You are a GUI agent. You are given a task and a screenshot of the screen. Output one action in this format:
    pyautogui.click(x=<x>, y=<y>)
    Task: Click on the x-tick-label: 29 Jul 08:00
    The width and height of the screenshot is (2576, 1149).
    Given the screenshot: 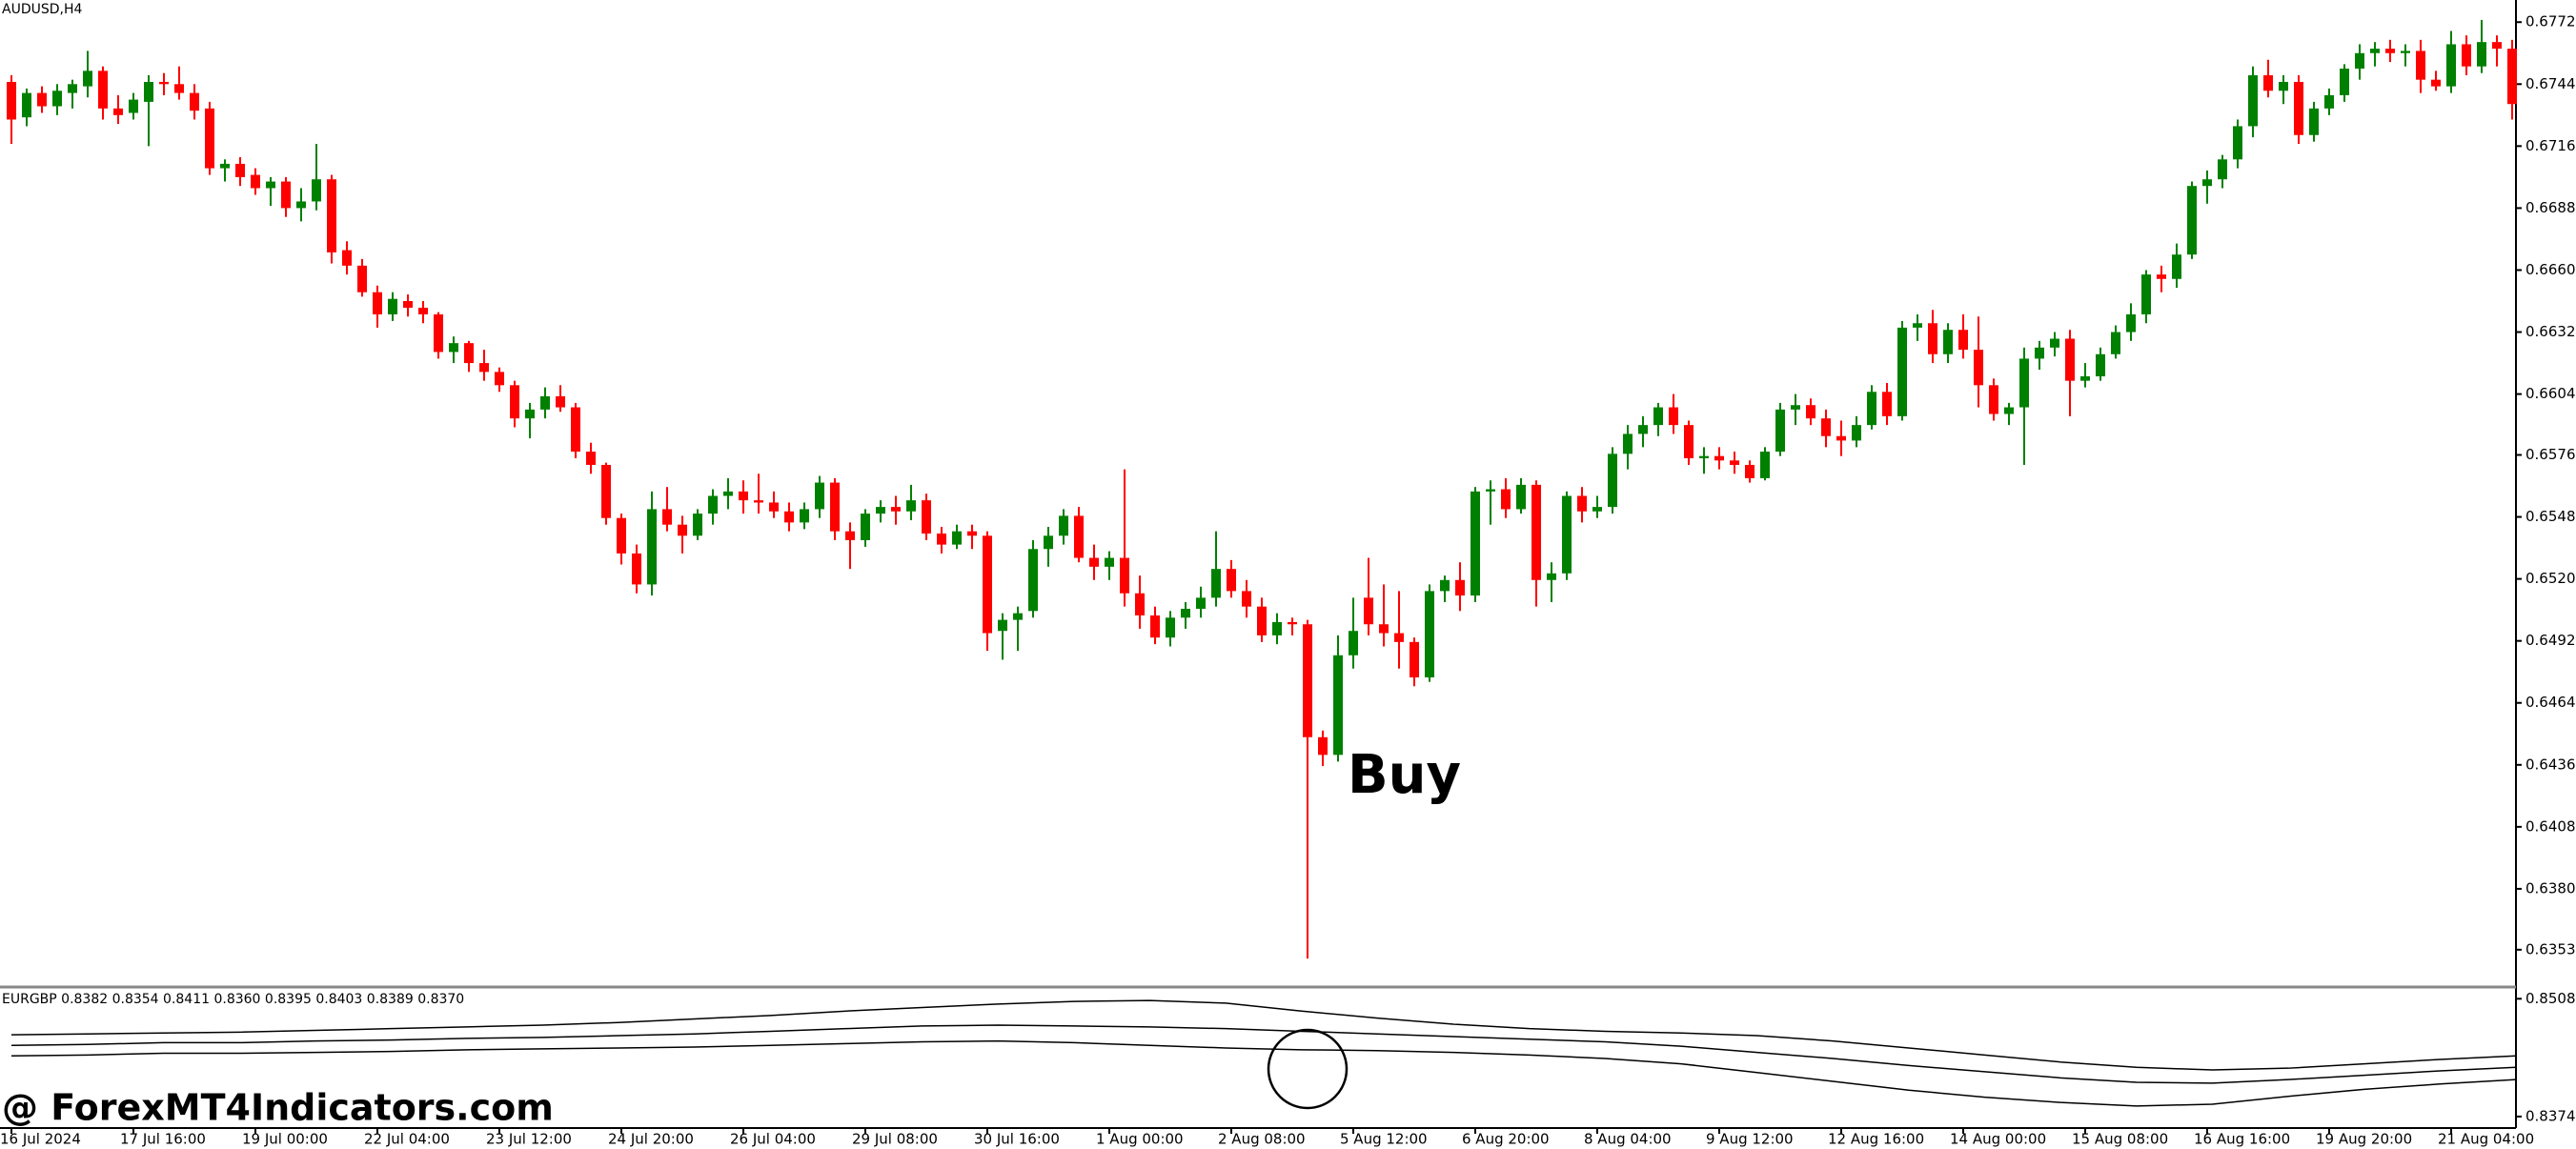 What is the action you would take?
    pyautogui.click(x=895, y=1139)
    